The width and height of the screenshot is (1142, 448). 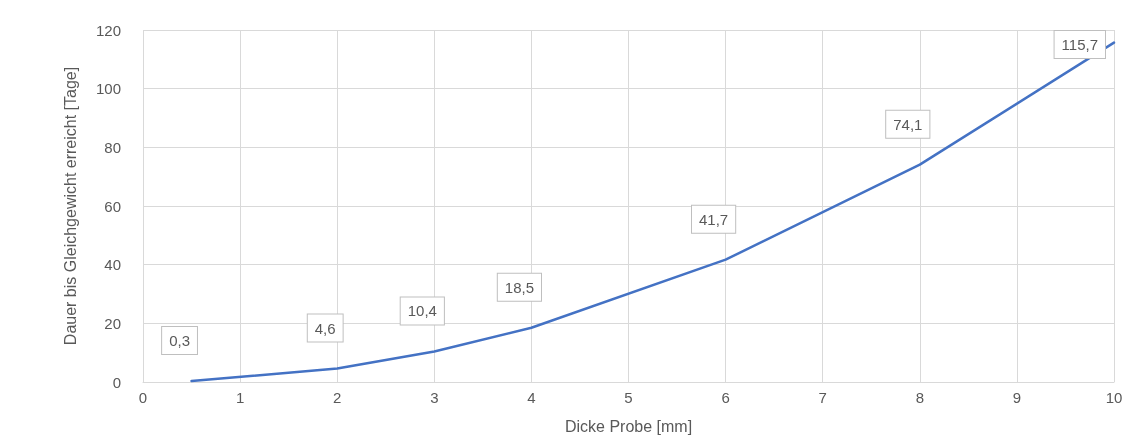 What do you see at coordinates (628, 426) in the screenshot?
I see `x-axis-title: Dicke Probe [mm]` at bounding box center [628, 426].